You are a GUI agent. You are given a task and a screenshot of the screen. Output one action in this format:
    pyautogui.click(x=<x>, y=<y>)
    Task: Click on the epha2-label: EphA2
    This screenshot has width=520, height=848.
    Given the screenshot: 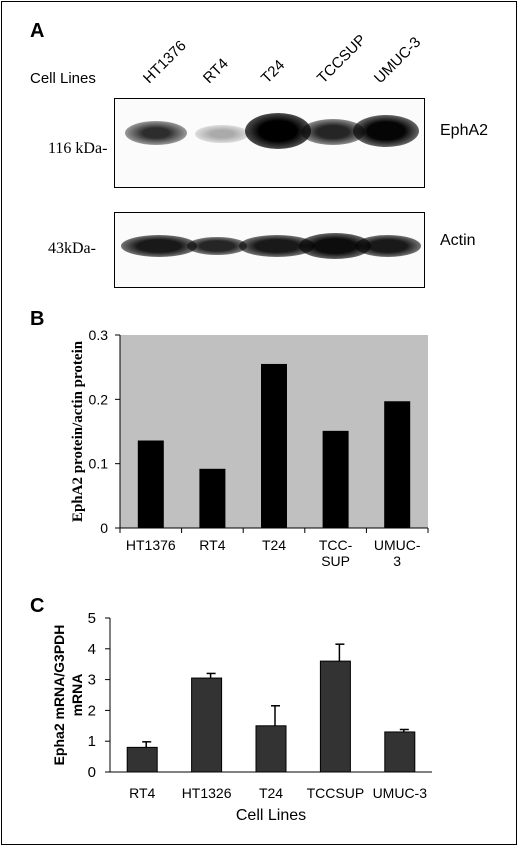 What is the action you would take?
    pyautogui.click(x=464, y=130)
    